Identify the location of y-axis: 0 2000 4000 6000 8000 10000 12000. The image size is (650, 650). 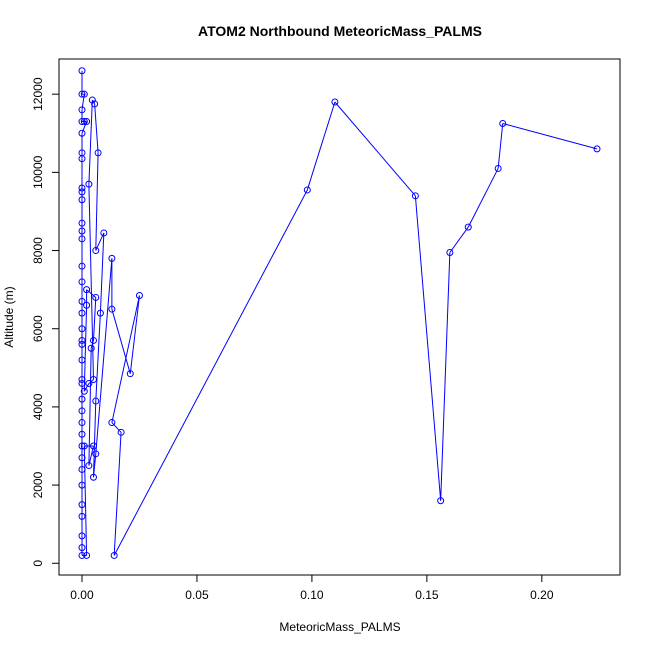
(45, 322).